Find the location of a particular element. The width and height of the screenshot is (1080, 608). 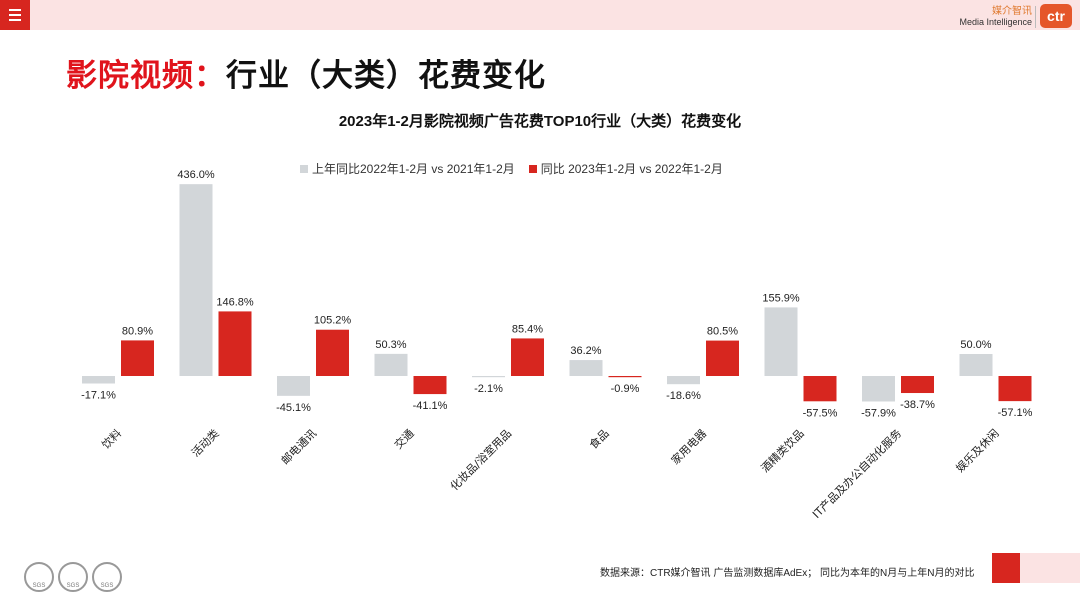

data-label-prev: -2.1% is located at coordinates (488, 389).